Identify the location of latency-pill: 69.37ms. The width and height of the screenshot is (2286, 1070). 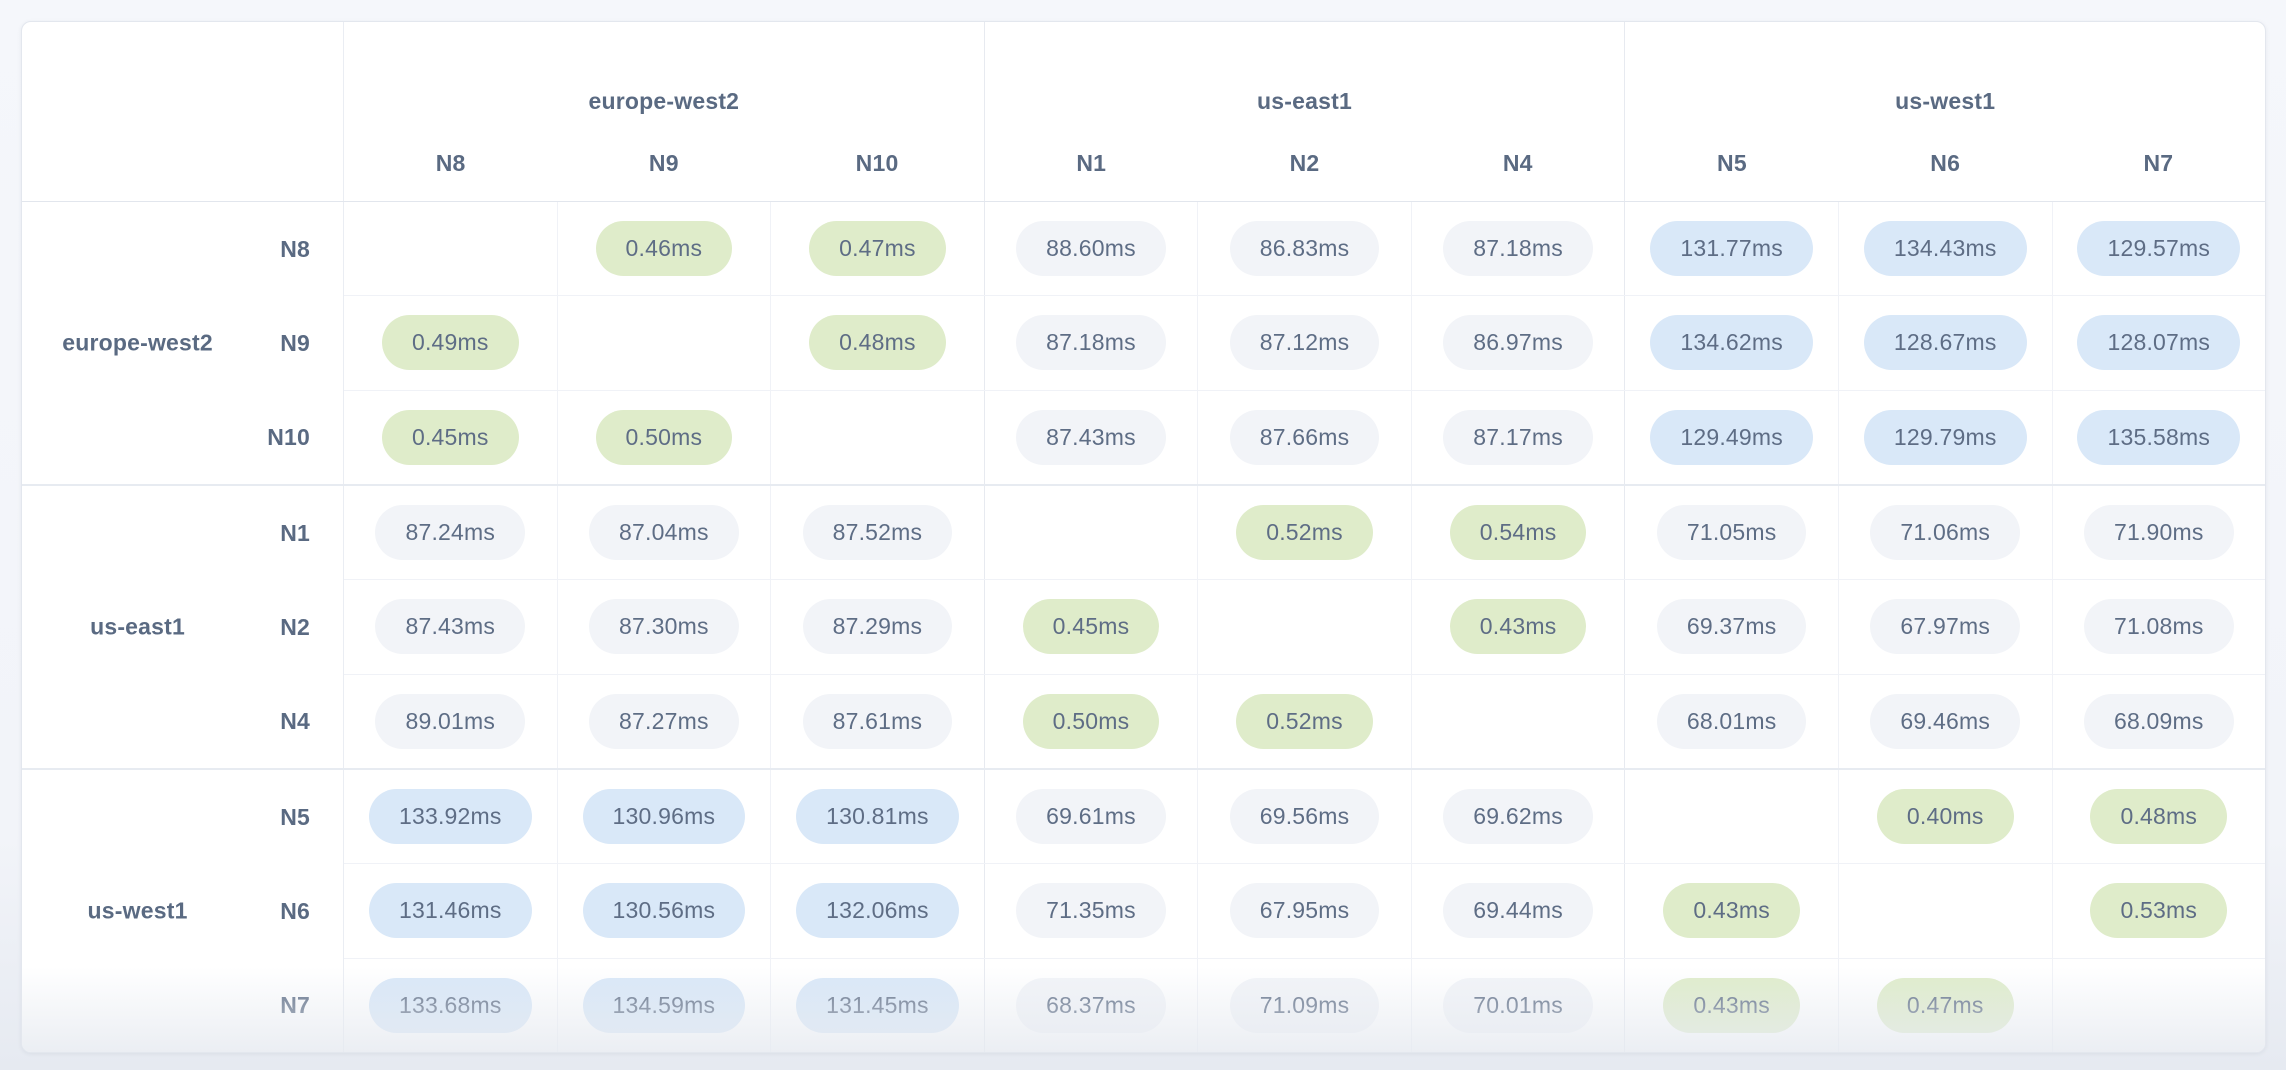
(1731, 627).